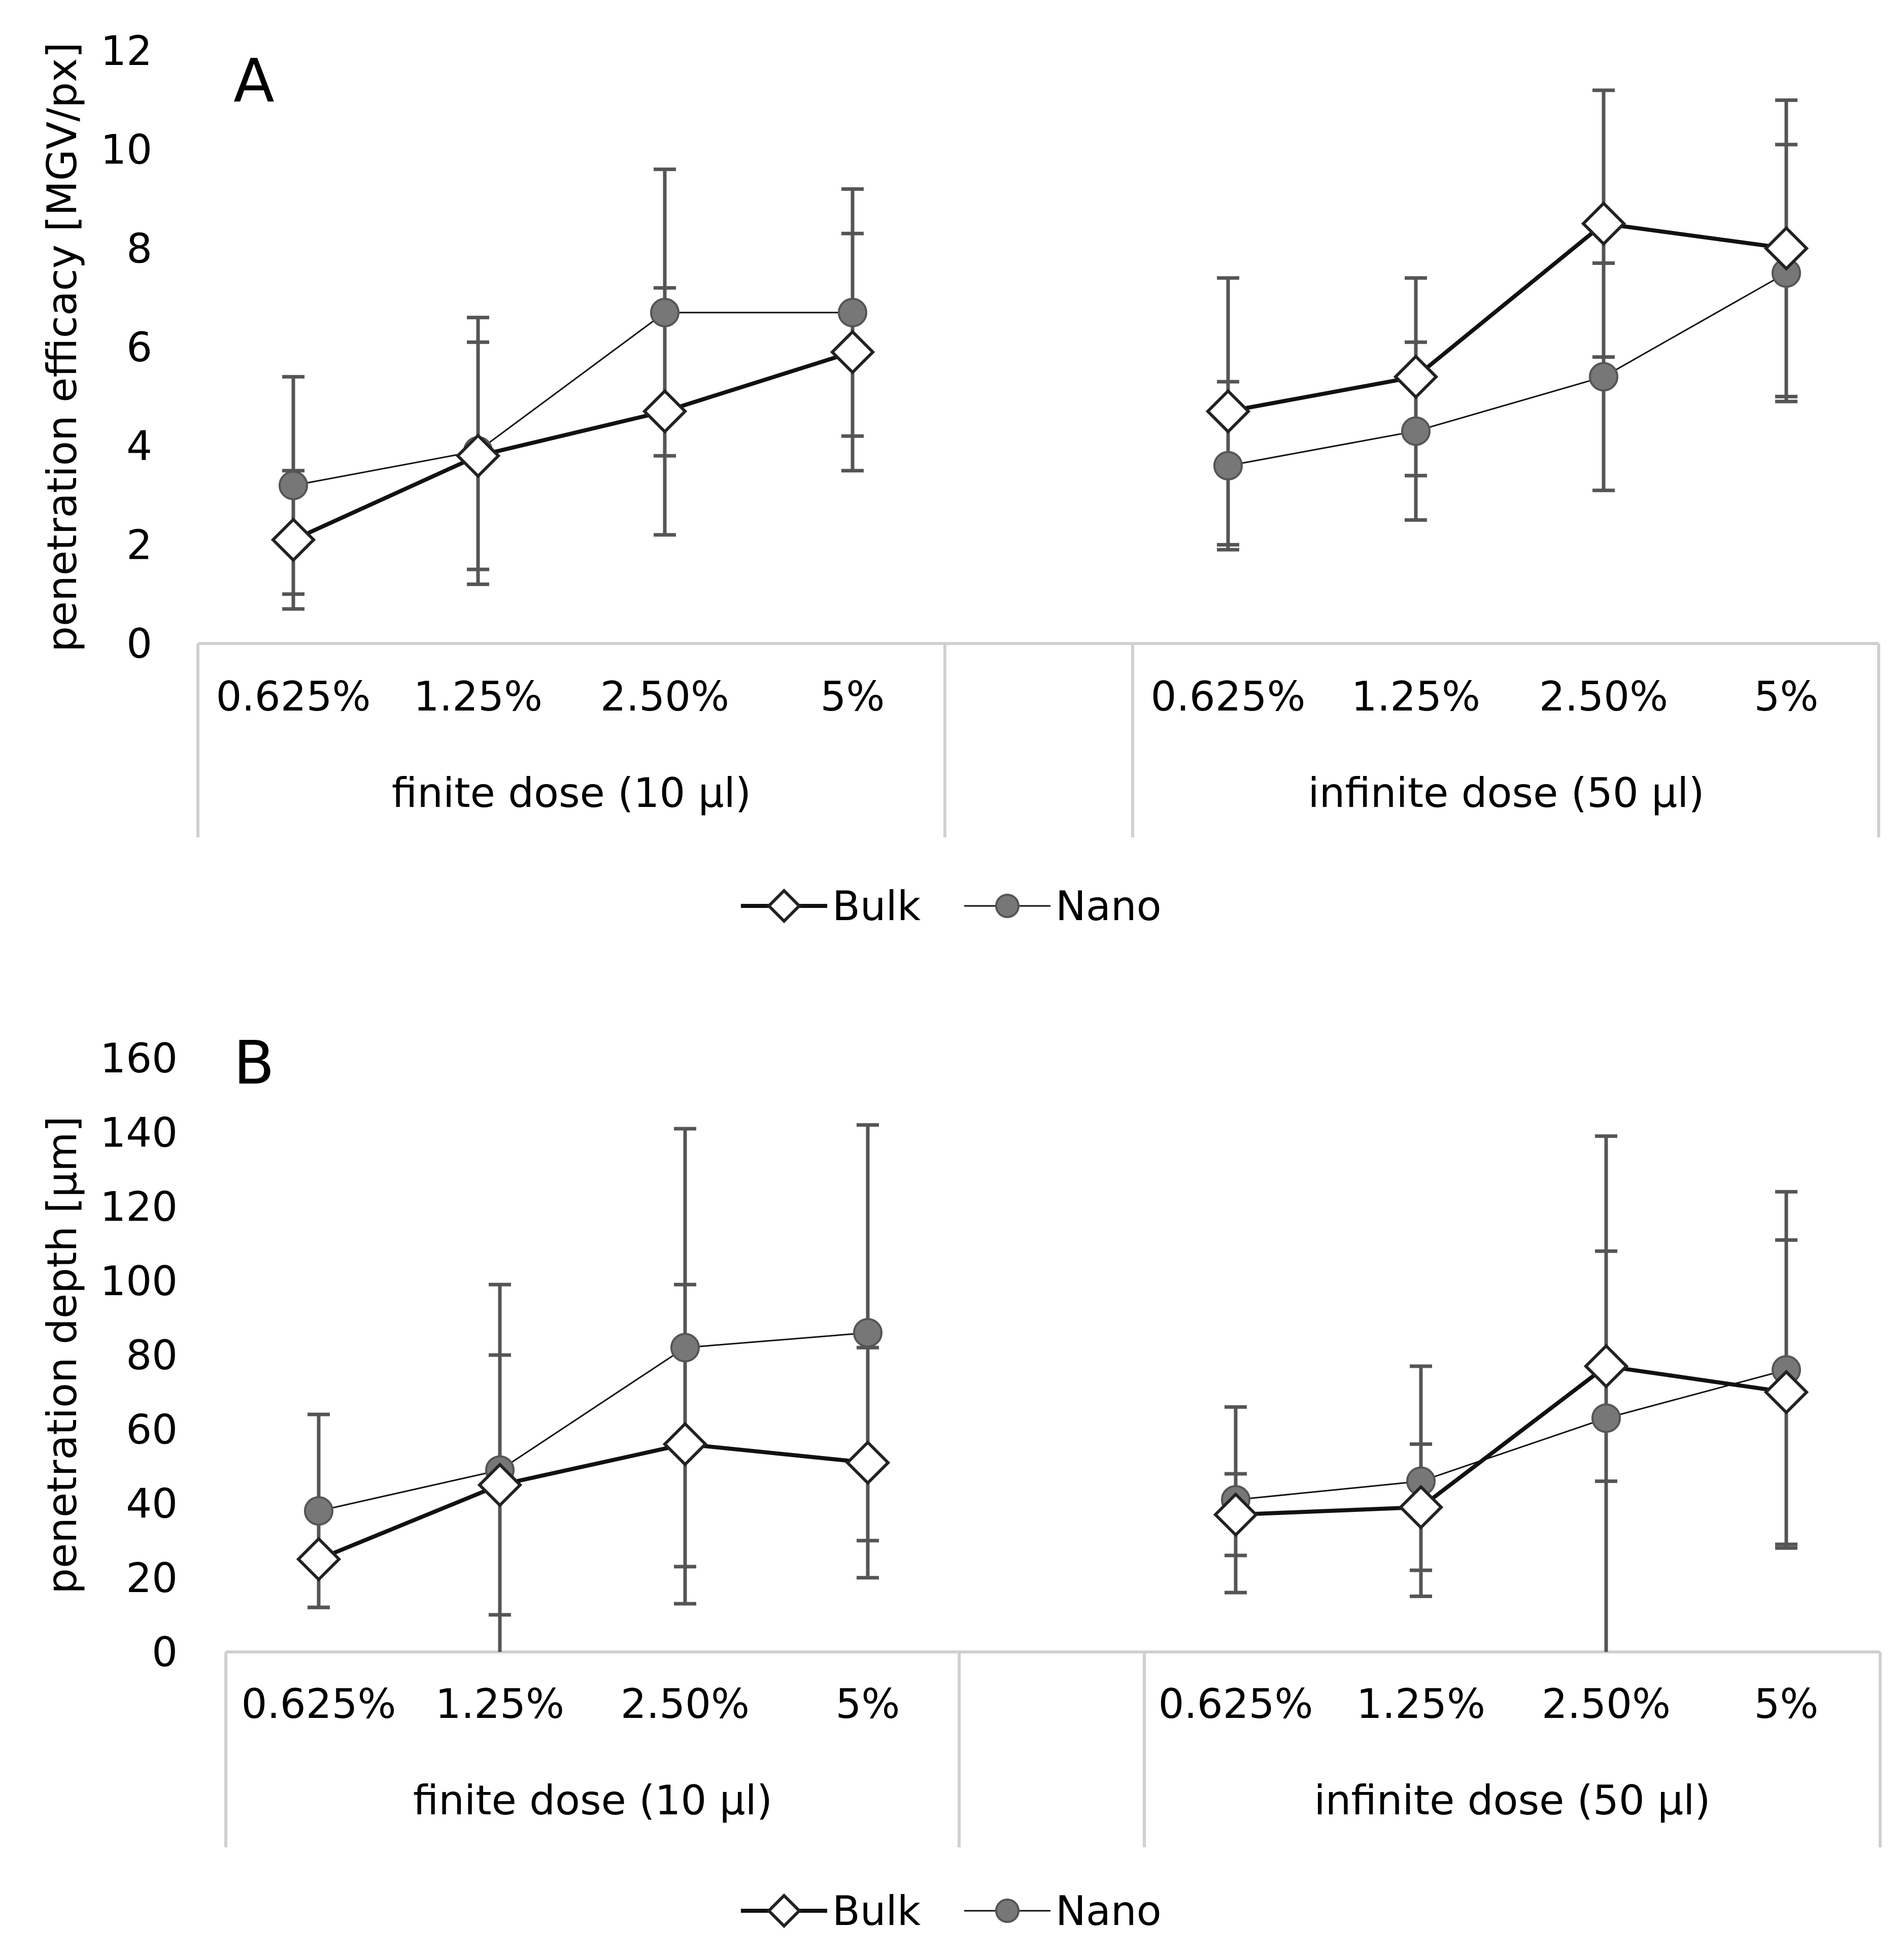 The width and height of the screenshot is (1902, 1960). I want to click on y-tick-label: 100, so click(139, 1281).